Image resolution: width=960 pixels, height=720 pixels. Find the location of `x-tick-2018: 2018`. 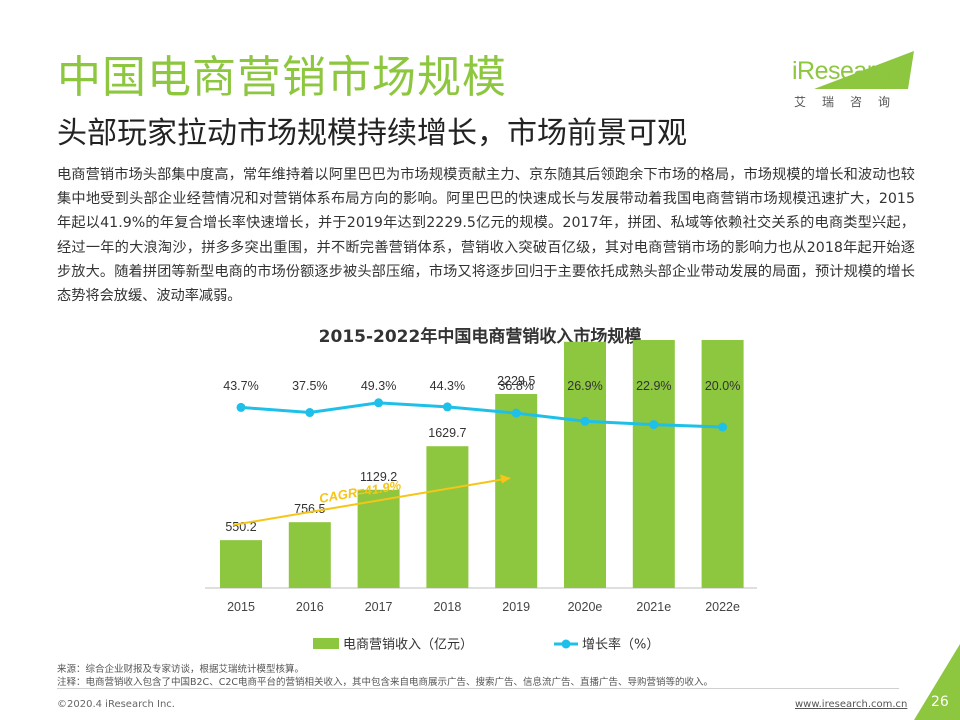

x-tick-2018: 2018 is located at coordinates (447, 607).